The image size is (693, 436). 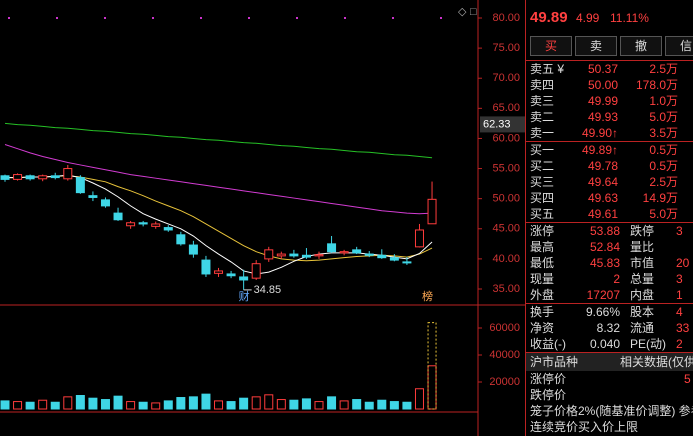 I want to click on stat-label: 最低, so click(x=542, y=263).